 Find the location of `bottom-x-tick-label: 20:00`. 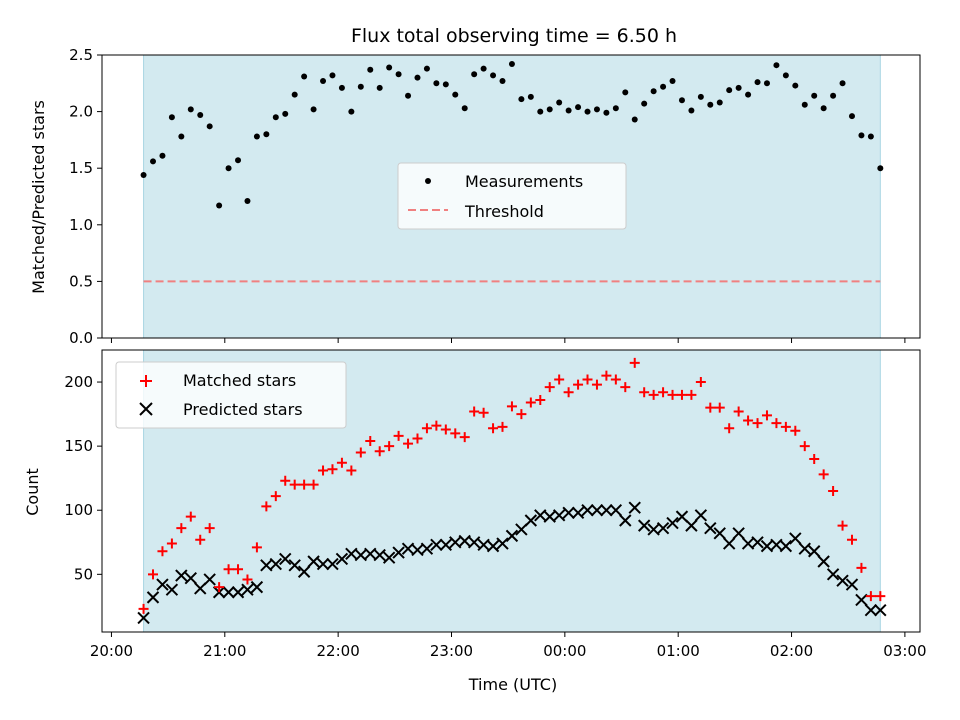

bottom-x-tick-label: 20:00 is located at coordinates (111, 651).